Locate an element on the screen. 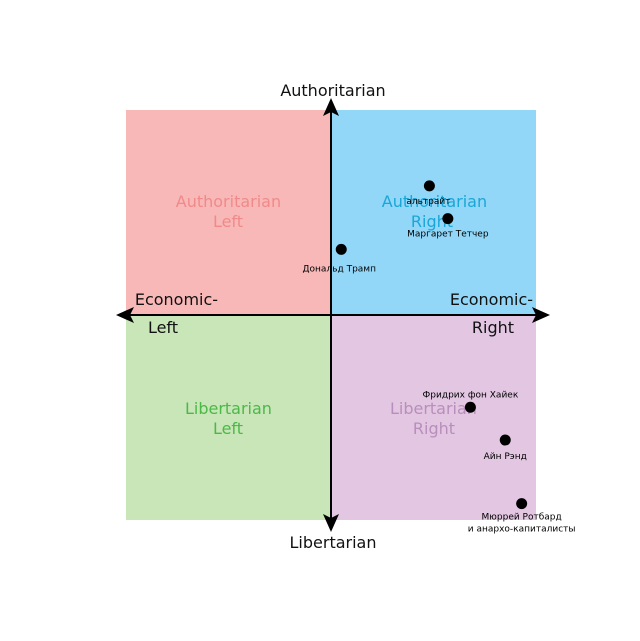 The image size is (640, 641). arrow-left-icon is located at coordinates (125, 315).